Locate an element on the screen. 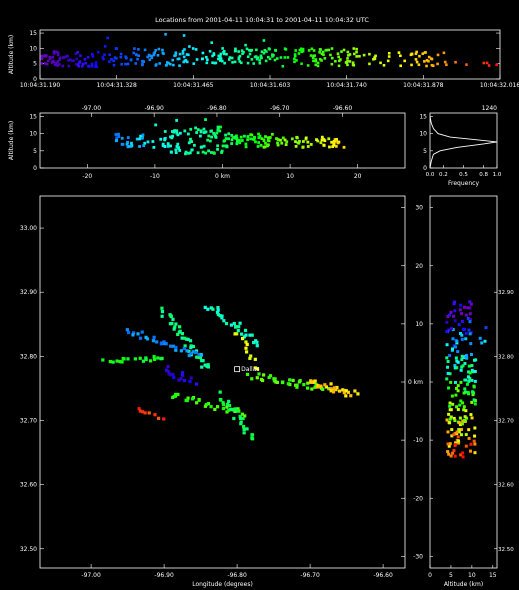 The height and width of the screenshot is (590, 519). count-label: 1240 is located at coordinates (489, 108).